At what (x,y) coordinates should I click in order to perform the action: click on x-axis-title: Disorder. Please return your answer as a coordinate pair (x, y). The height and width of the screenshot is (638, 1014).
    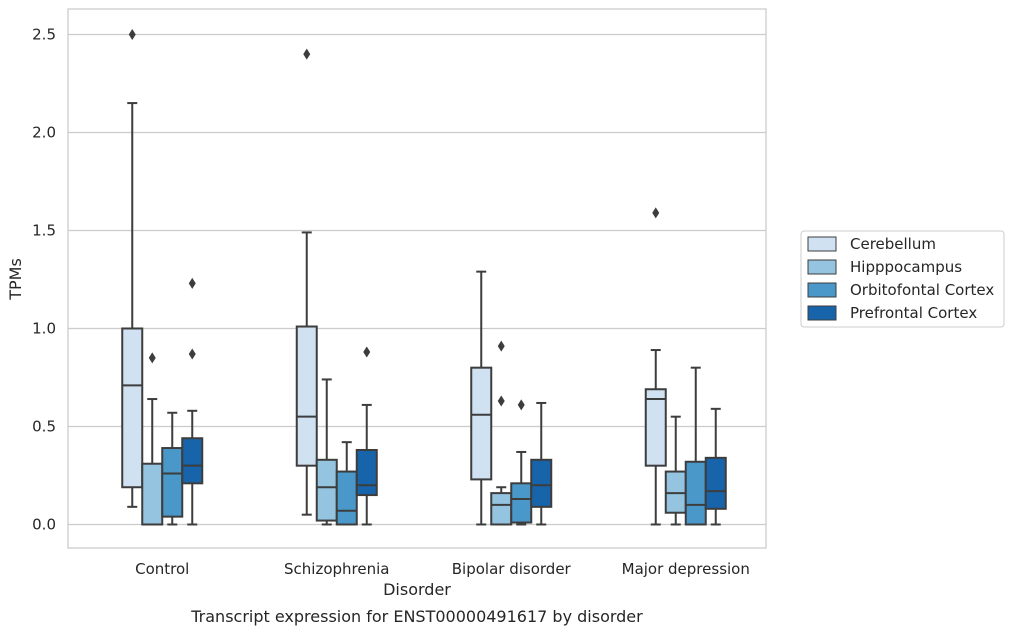
    Looking at the image, I should click on (417, 589).